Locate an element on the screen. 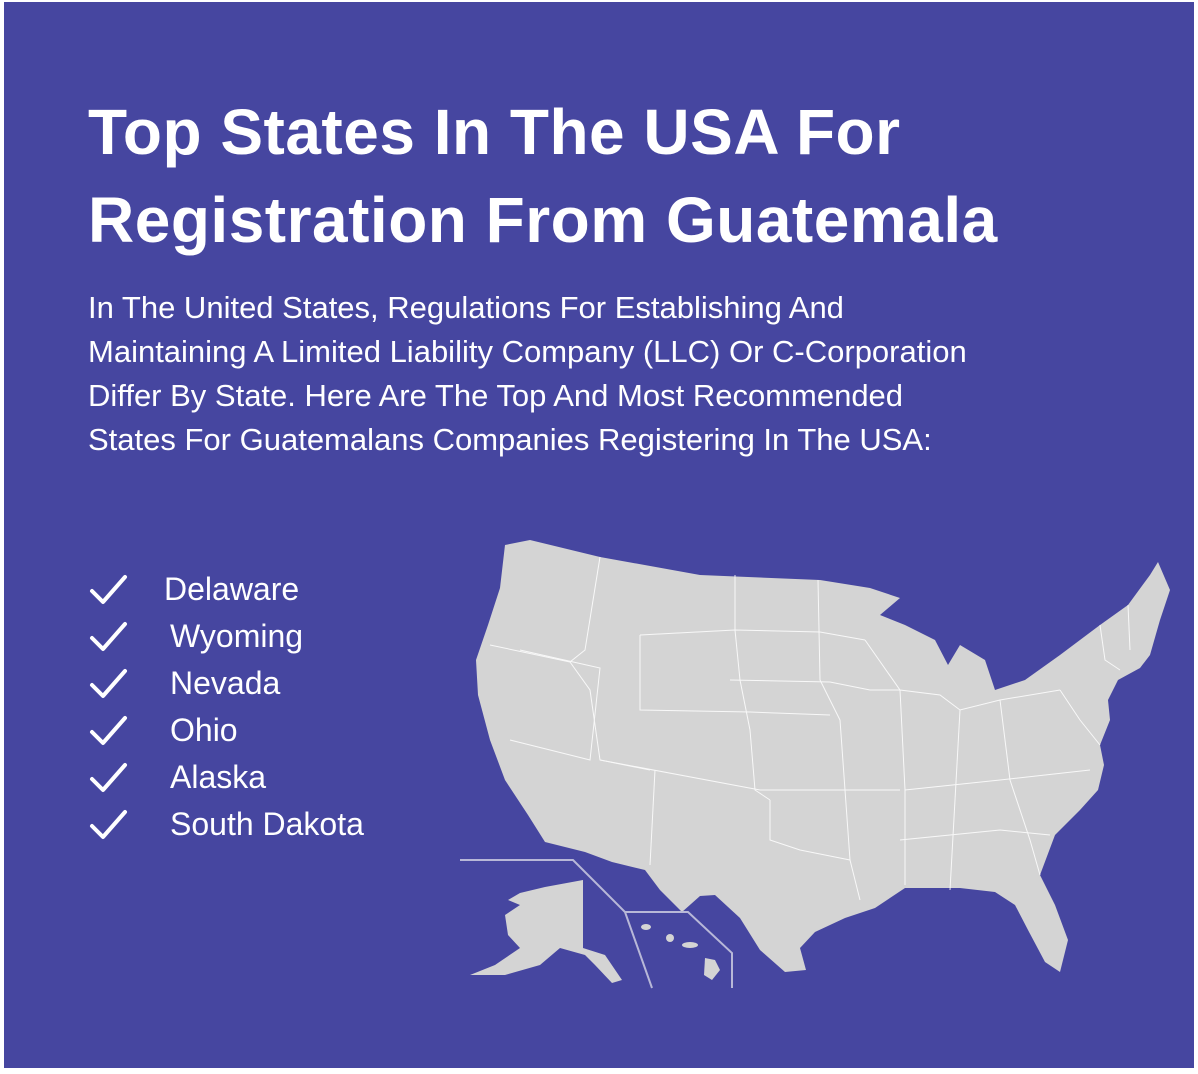 Image resolution: width=1198 pixels, height=1074 pixels. list-item: Alaska is located at coordinates (226, 777).